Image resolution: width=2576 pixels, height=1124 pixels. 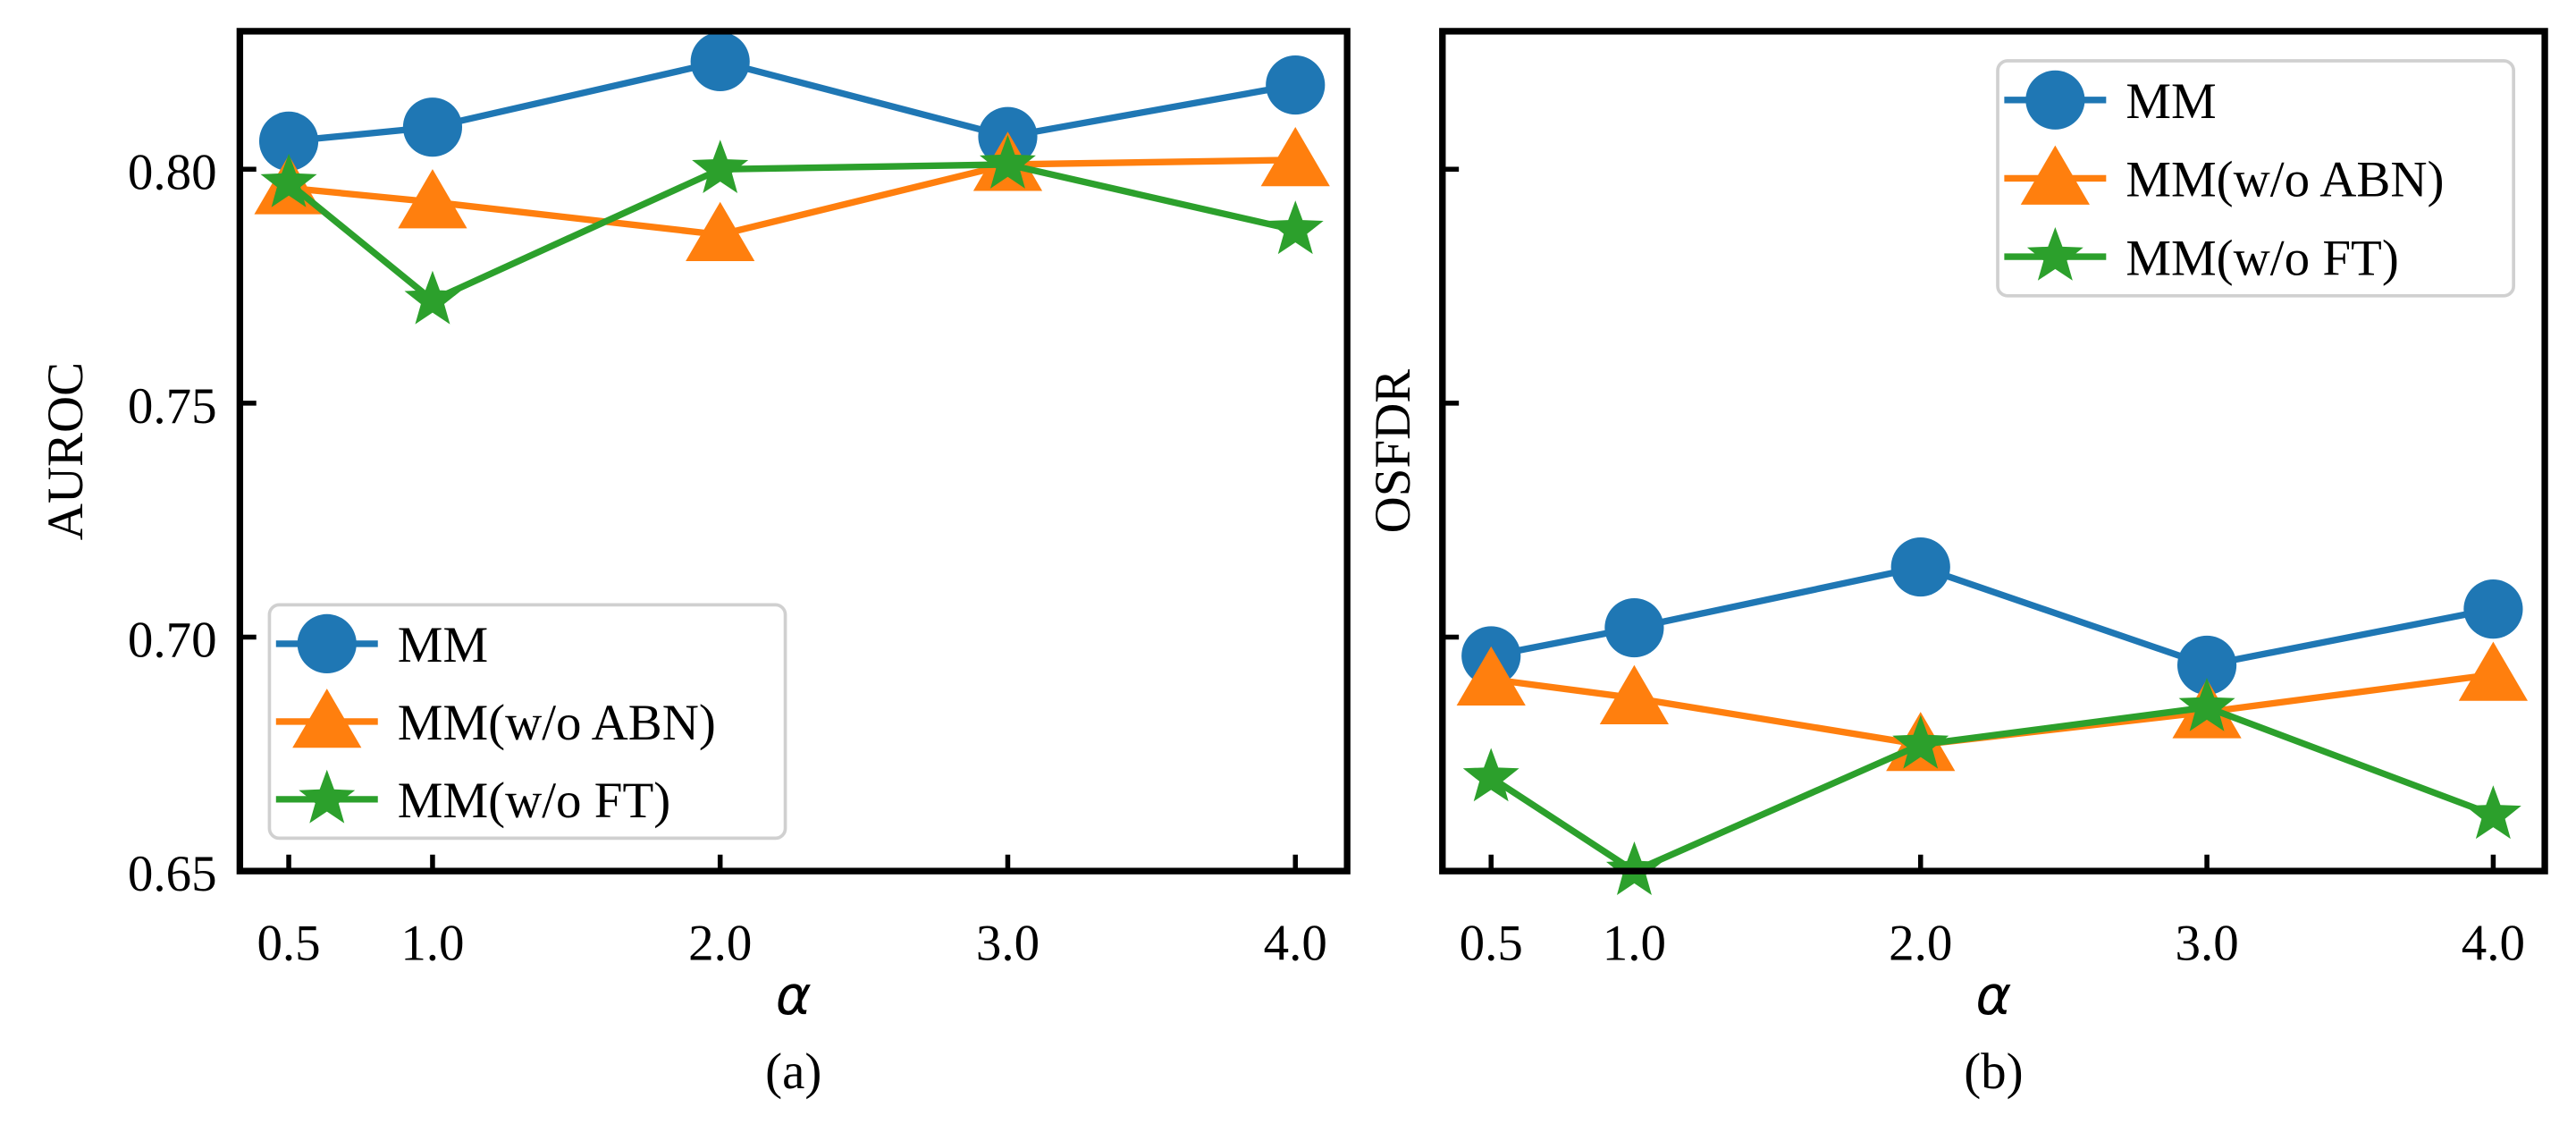 I want to click on series-line, so click(x=1992, y=790).